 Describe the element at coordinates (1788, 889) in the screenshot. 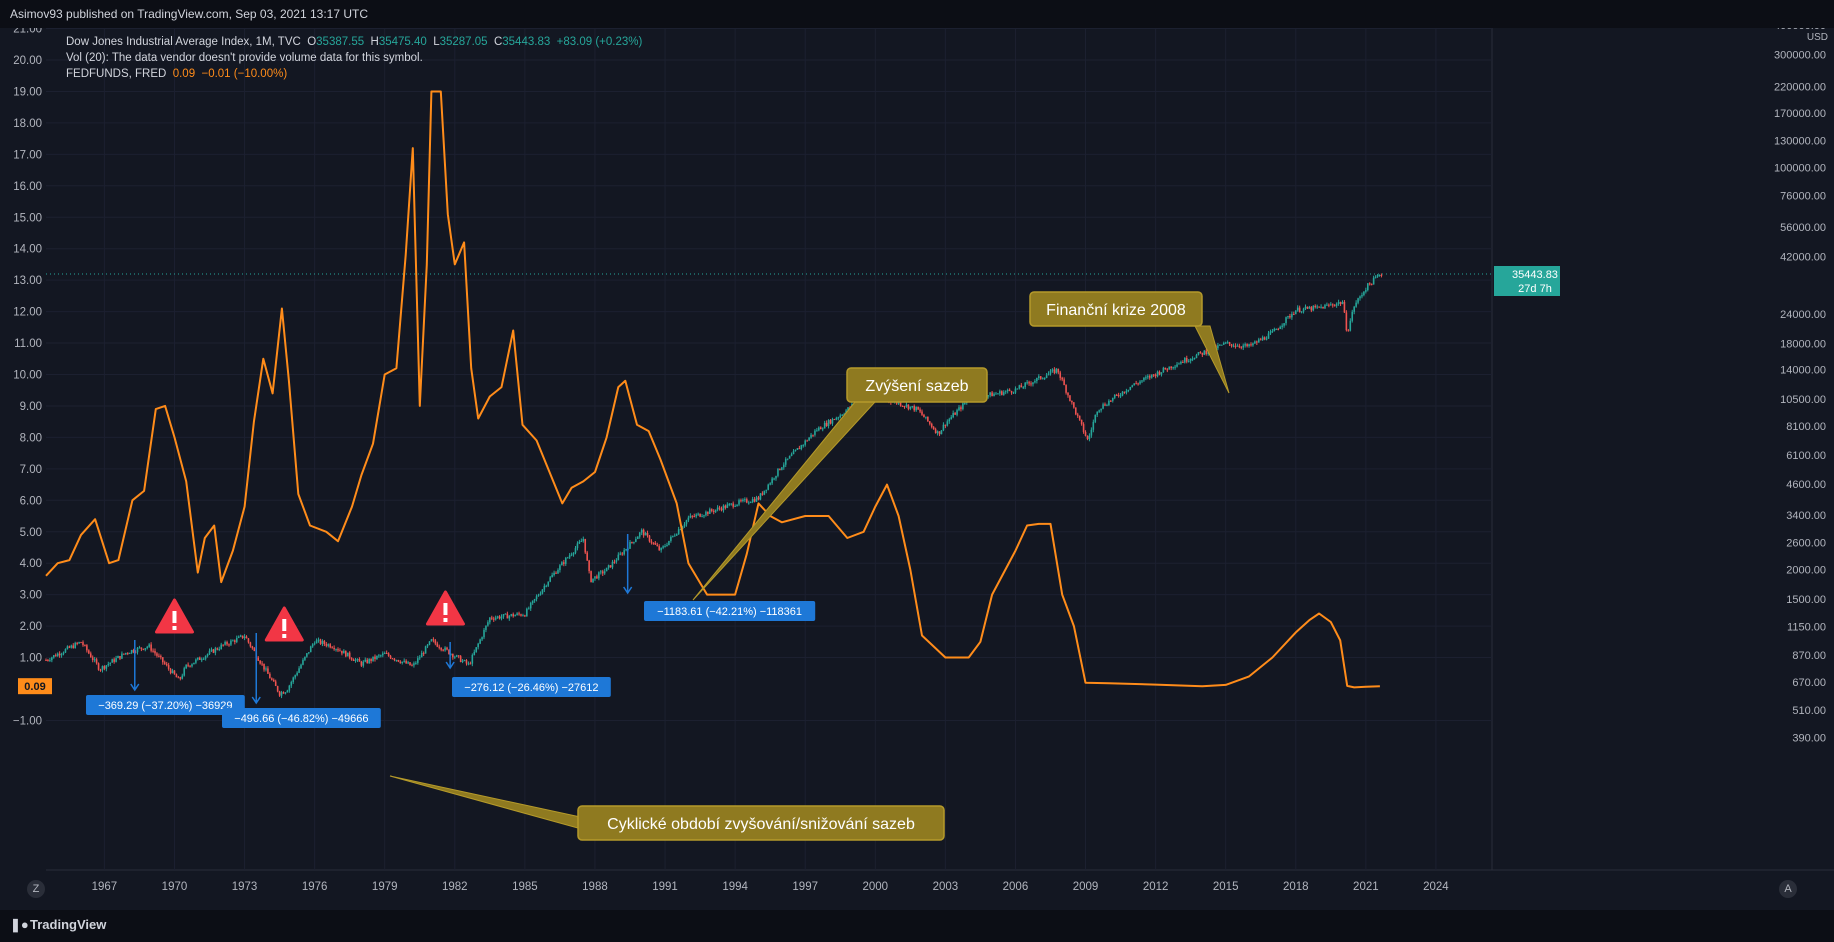

I see `auto-scale-button: A` at that location.